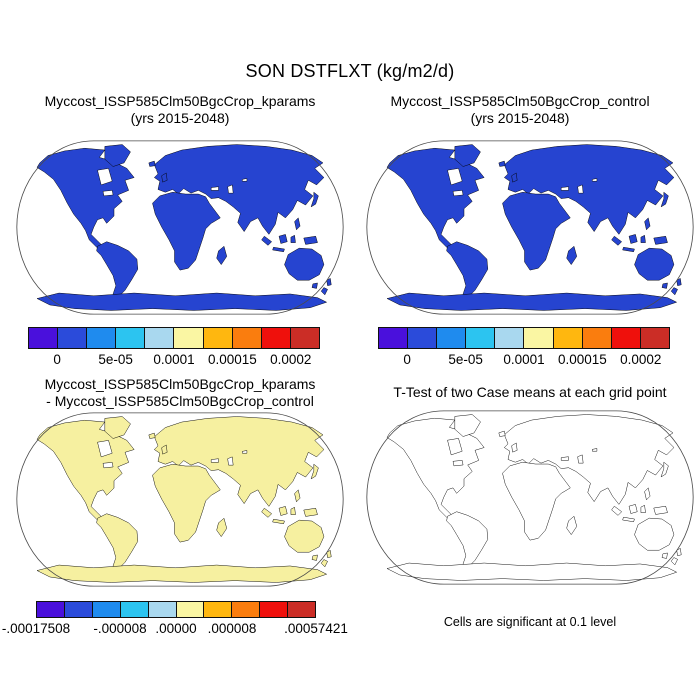 This screenshot has height=700, width=700. I want to click on years-range: (yrs 2015-2048), so click(180, 118).